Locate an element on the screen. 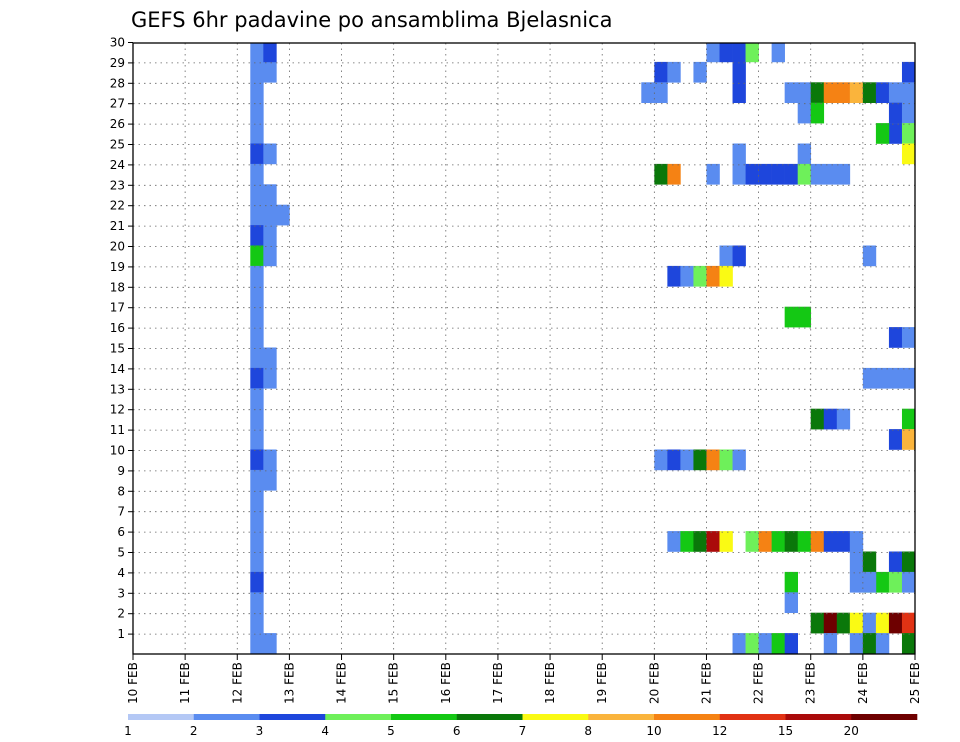  x-tick-label: 24 FEB is located at coordinates (863, 683).